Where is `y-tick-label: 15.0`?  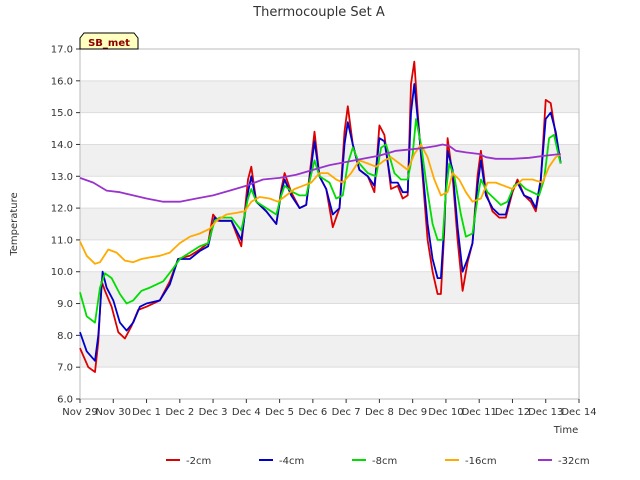
y-tick-label: 15.0 is located at coordinates (62, 113).